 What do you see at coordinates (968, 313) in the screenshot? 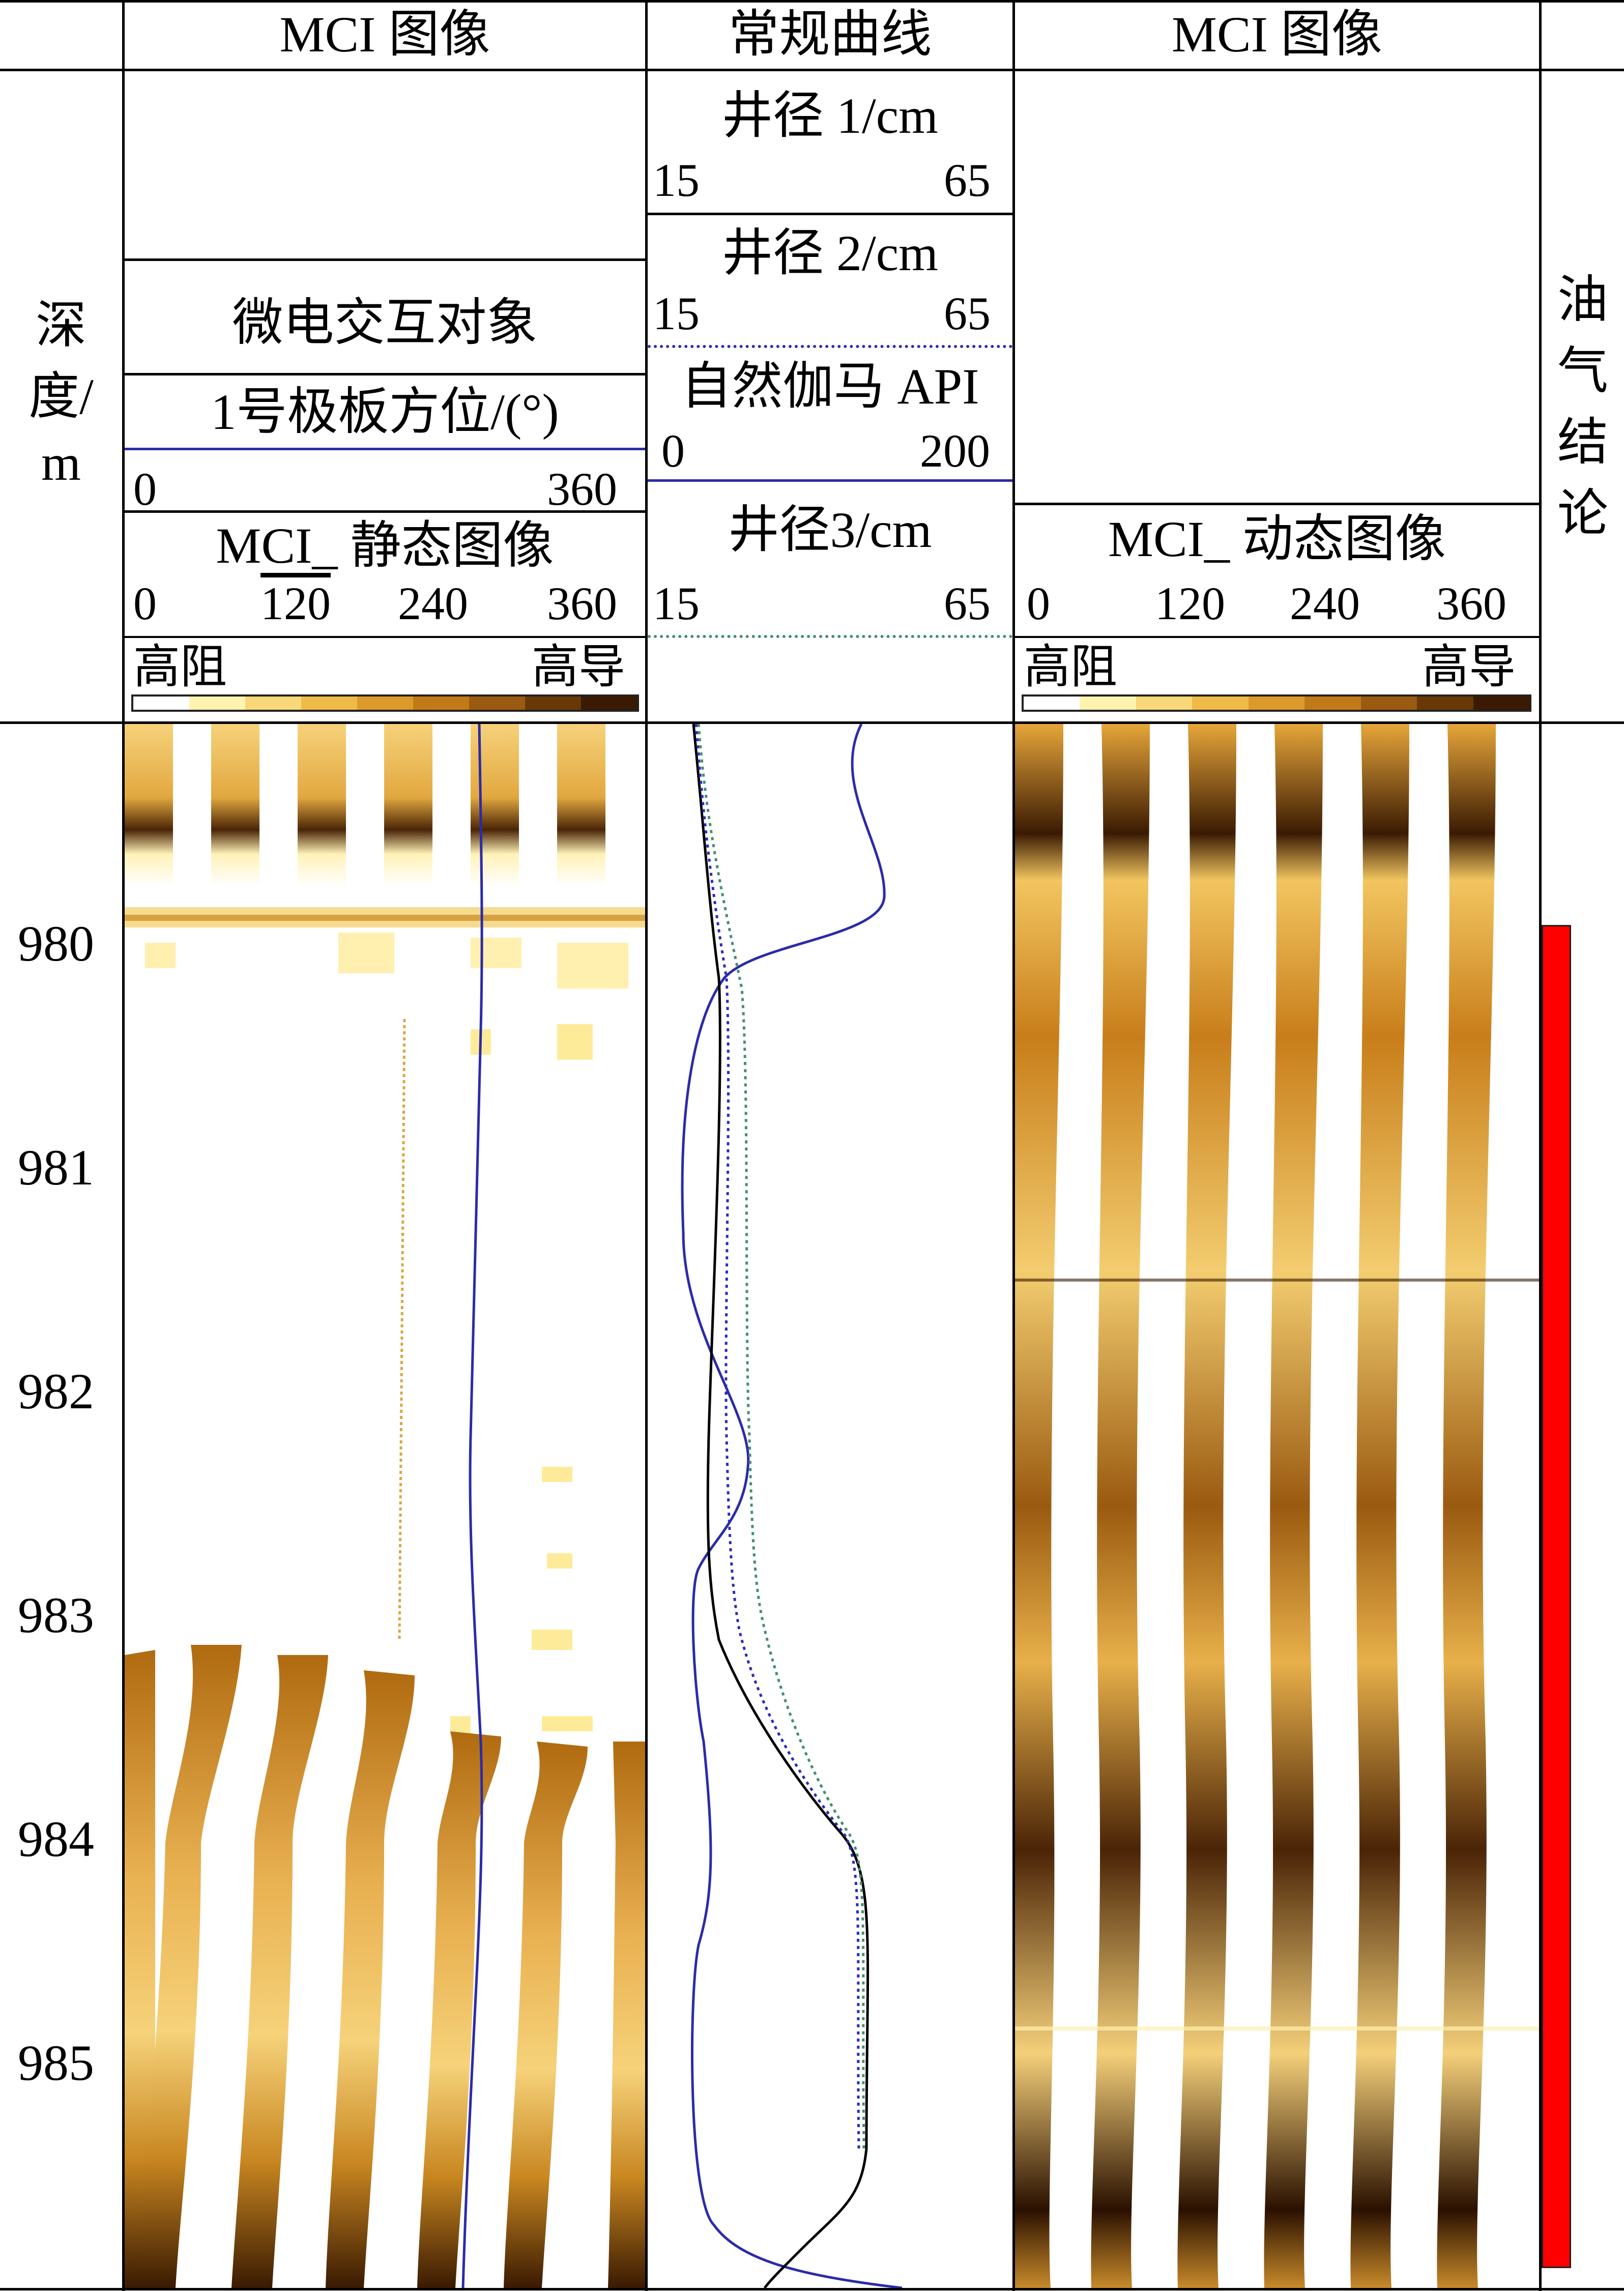
I see `cal2-max: 65` at bounding box center [968, 313].